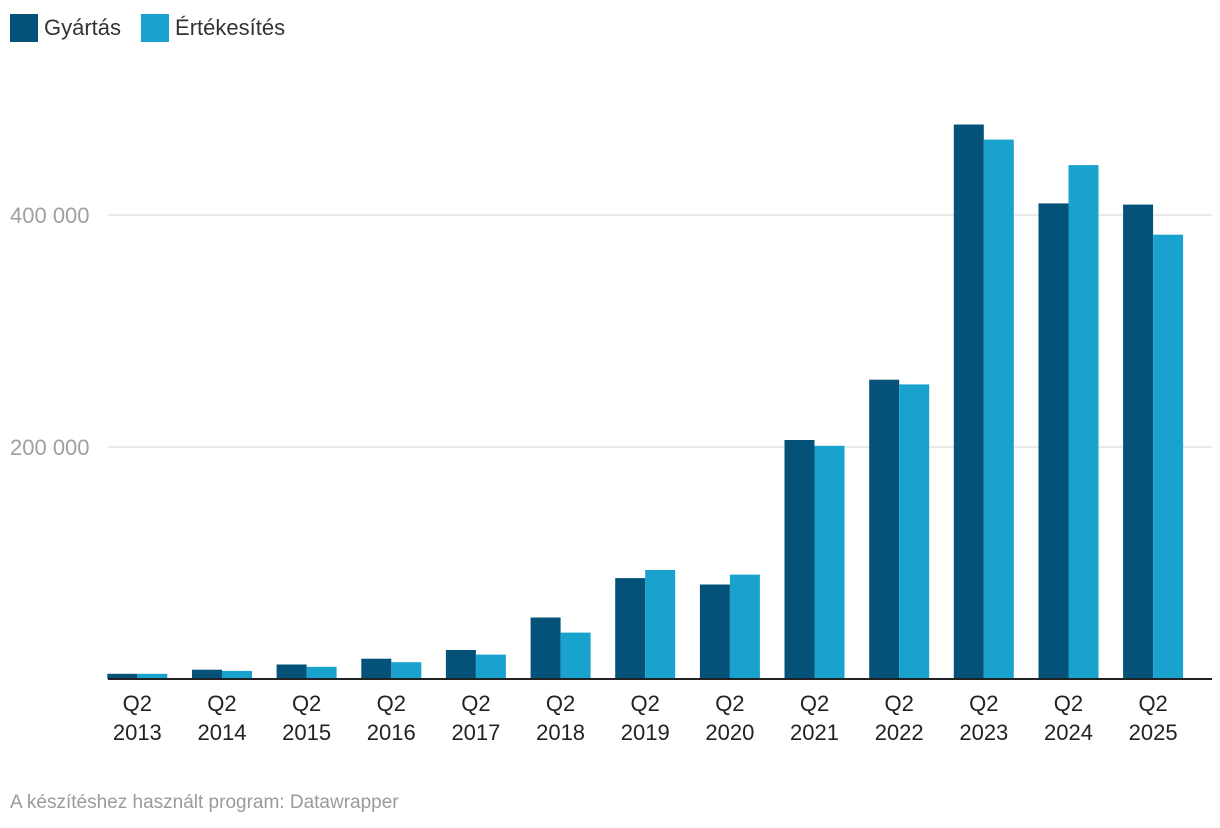  Describe the element at coordinates (645, 703) in the screenshot. I see `x-tick-label-quarter-2019: Q2` at that location.